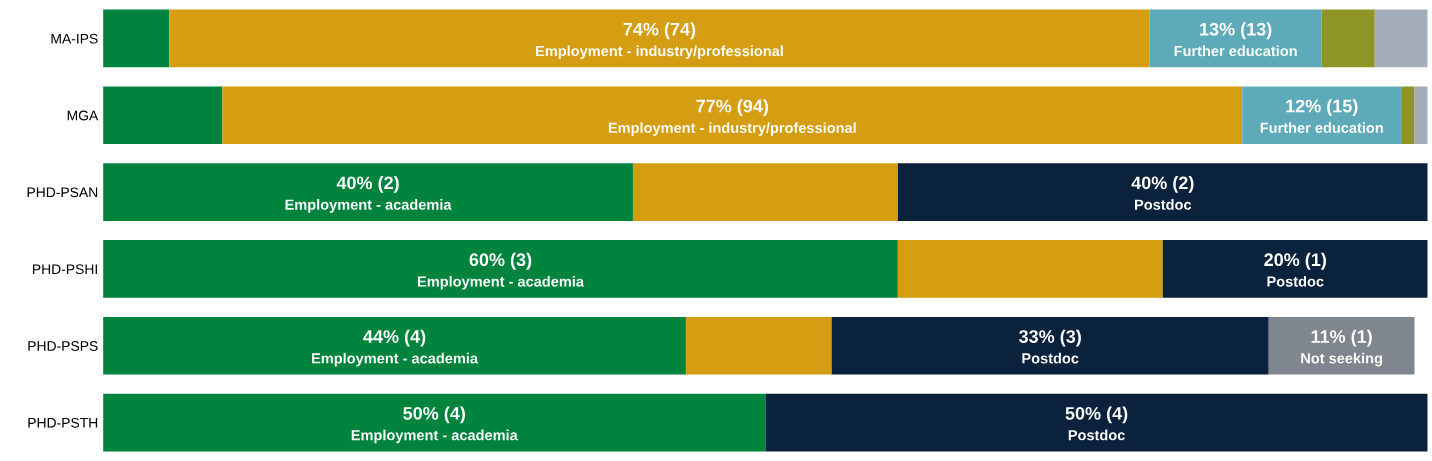 The width and height of the screenshot is (1432, 461). I want to click on series-label: Not seeking, so click(1341, 359).